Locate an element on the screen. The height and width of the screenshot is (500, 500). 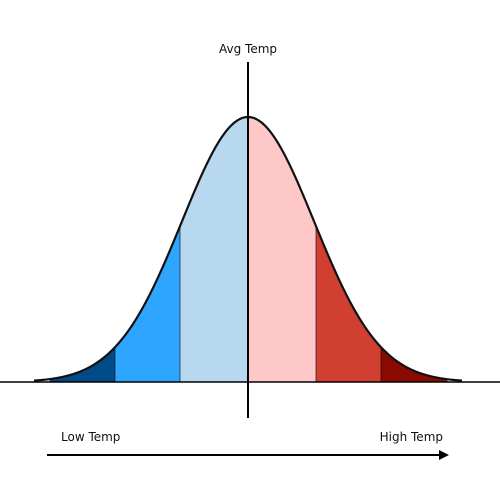
band-light-blue is located at coordinates (214, 249).